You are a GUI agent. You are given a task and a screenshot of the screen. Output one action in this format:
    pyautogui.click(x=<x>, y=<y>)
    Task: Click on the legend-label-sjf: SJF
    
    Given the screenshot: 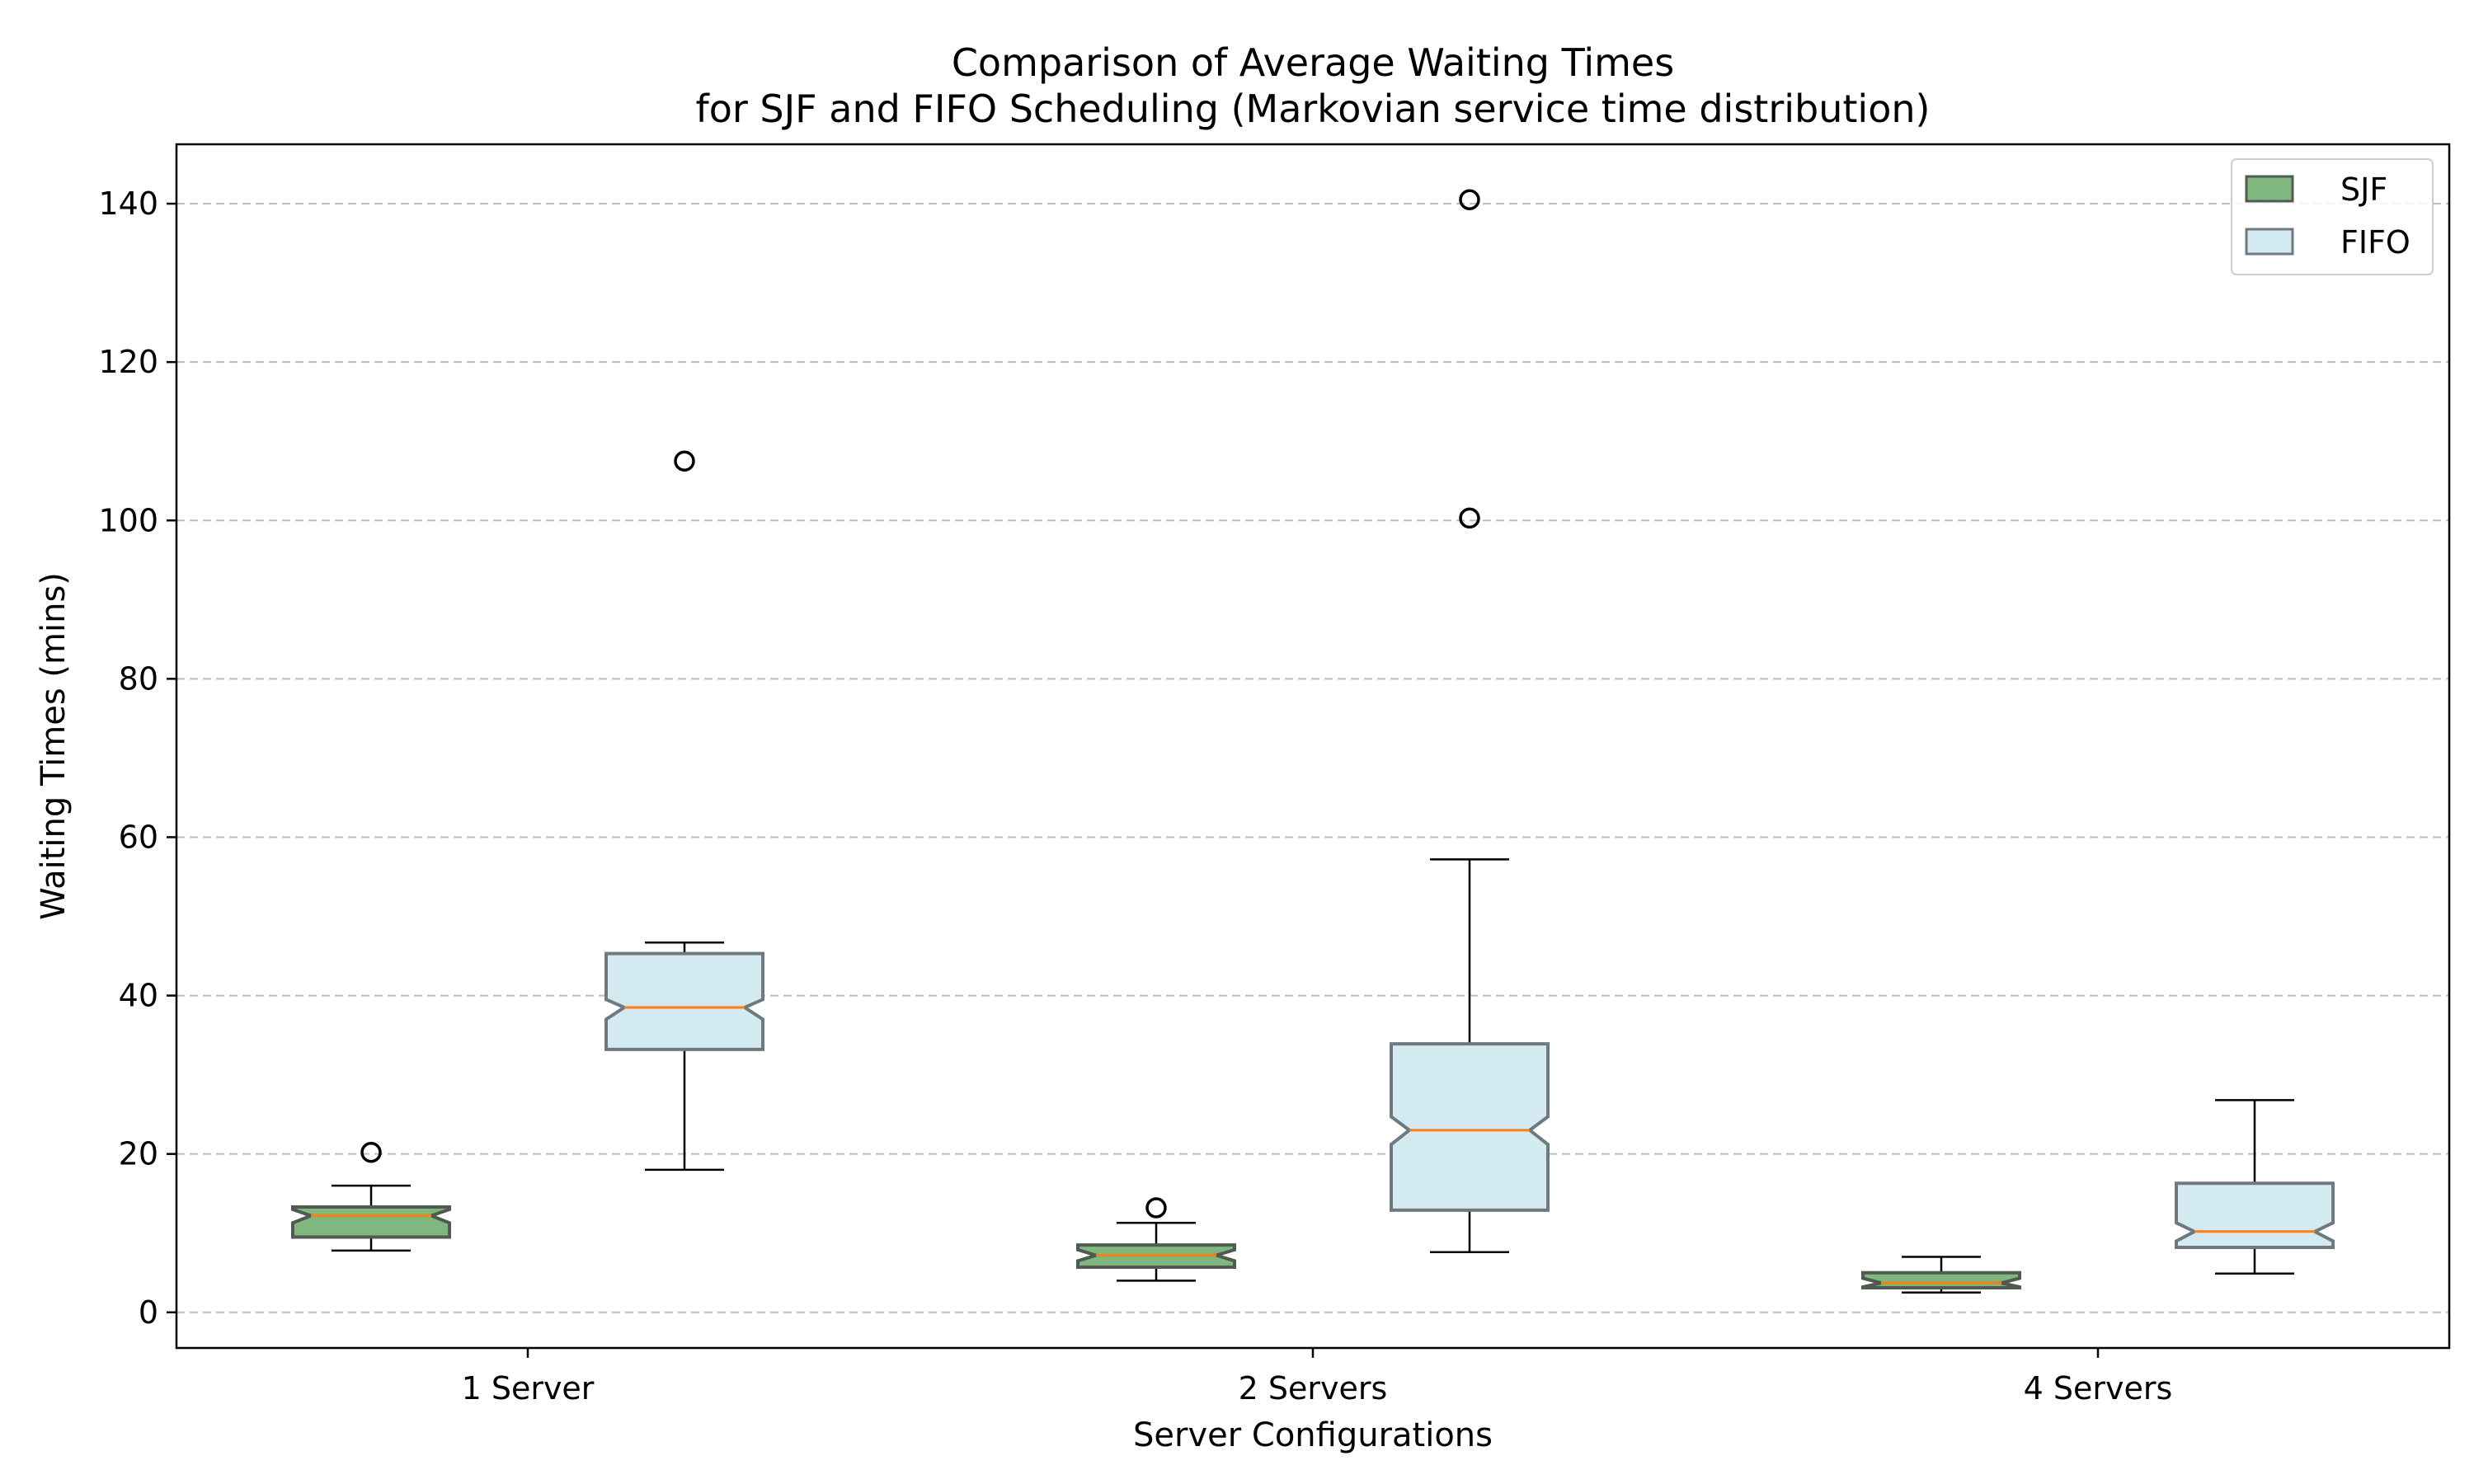 What is the action you would take?
    pyautogui.click(x=2363, y=189)
    